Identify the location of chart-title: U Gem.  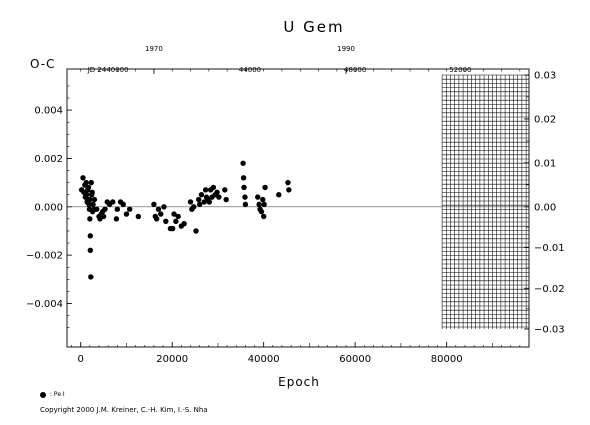
(313, 27).